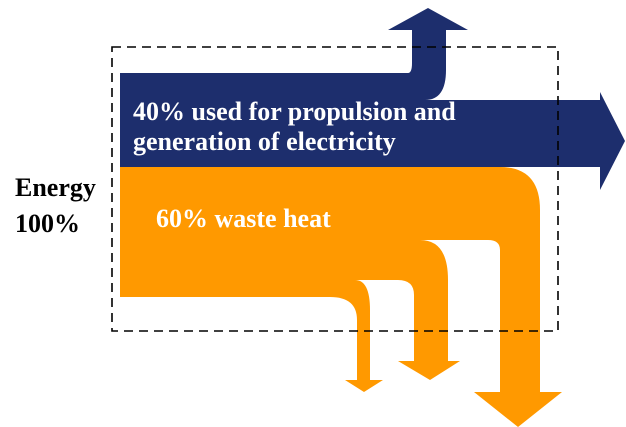 The image size is (626, 427). Describe the element at coordinates (243, 218) in the screenshot. I see `waste-heat-label: 60% waste heat` at that location.